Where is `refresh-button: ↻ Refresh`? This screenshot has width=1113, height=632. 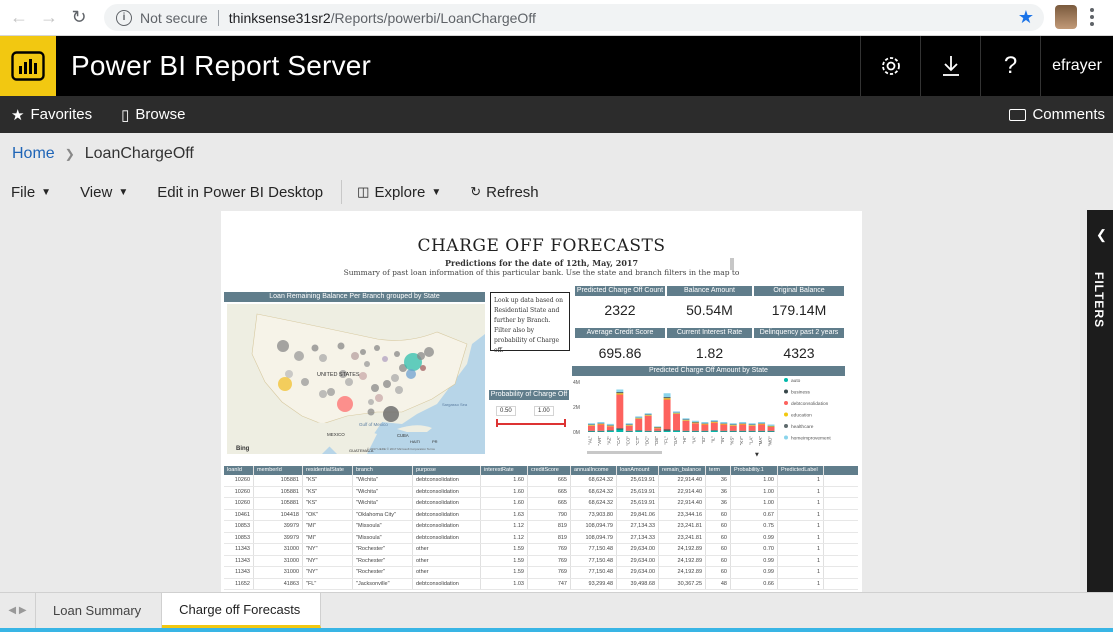
refresh-button: ↻ Refresh is located at coordinates (504, 192).